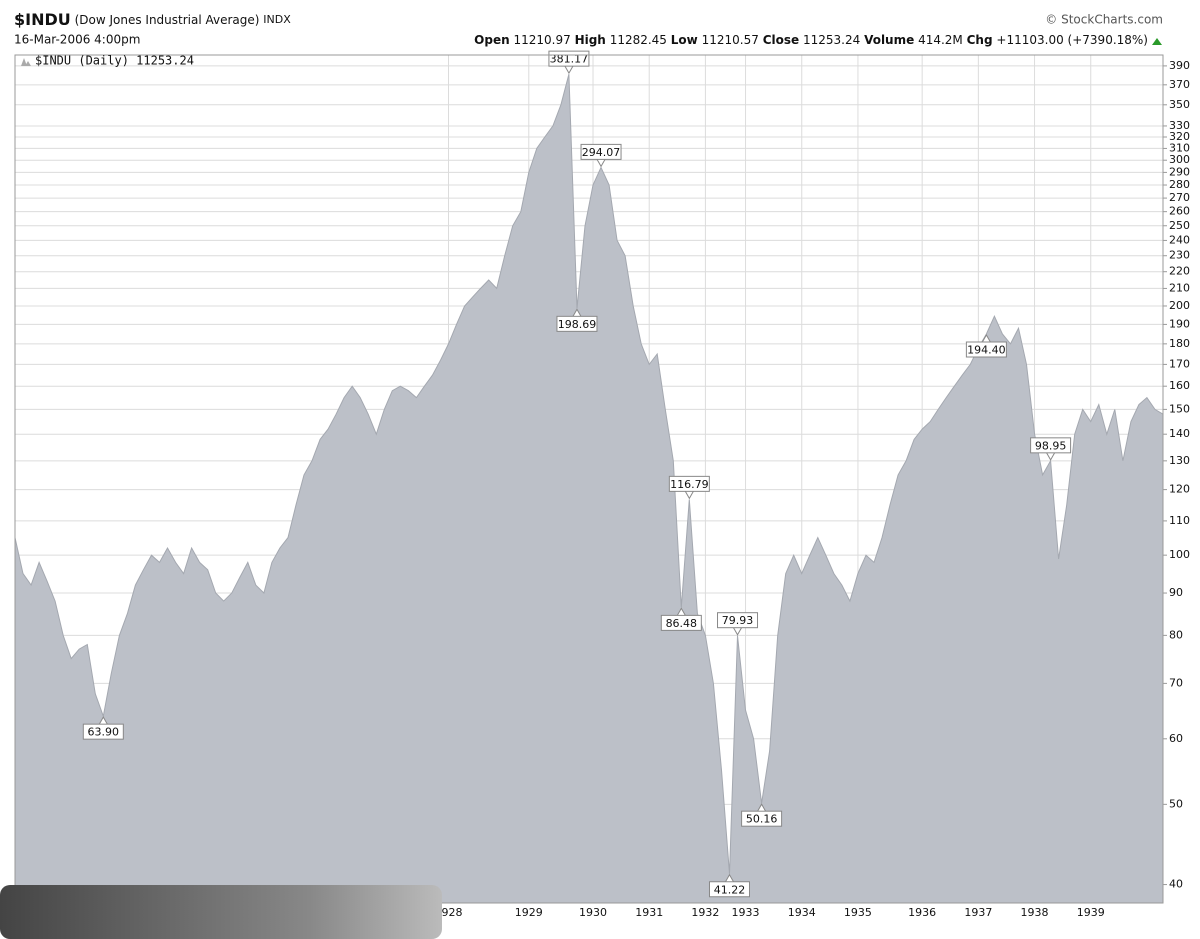  What do you see at coordinates (1179, 305) in the screenshot?
I see `y-tick-label: 200` at bounding box center [1179, 305].